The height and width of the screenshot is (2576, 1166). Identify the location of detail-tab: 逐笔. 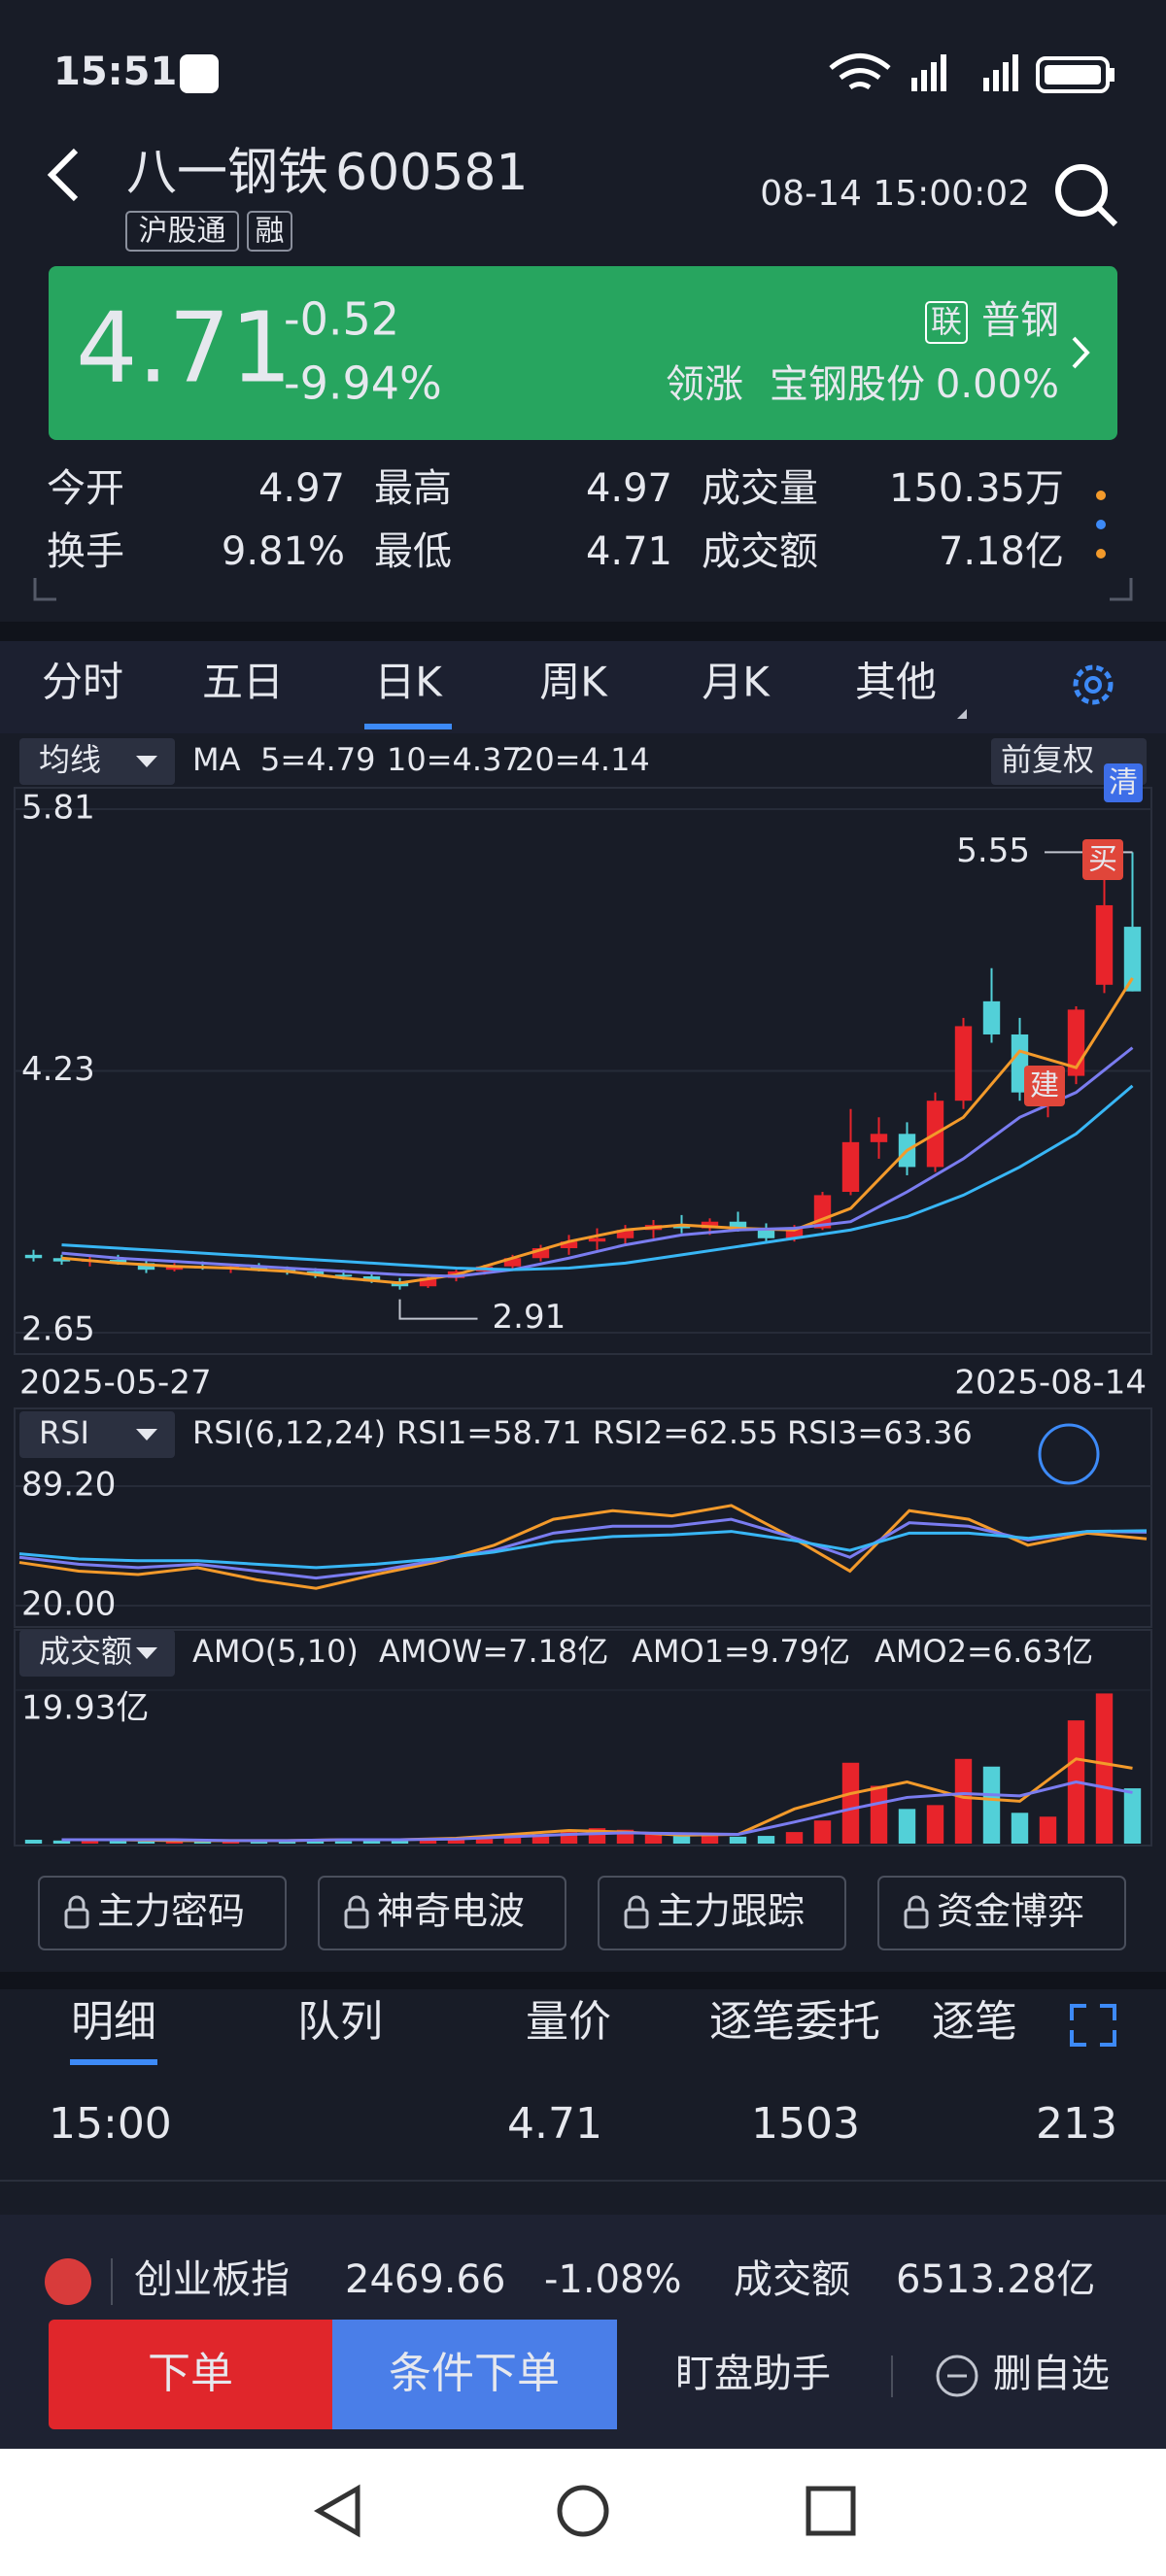
(974, 2022).